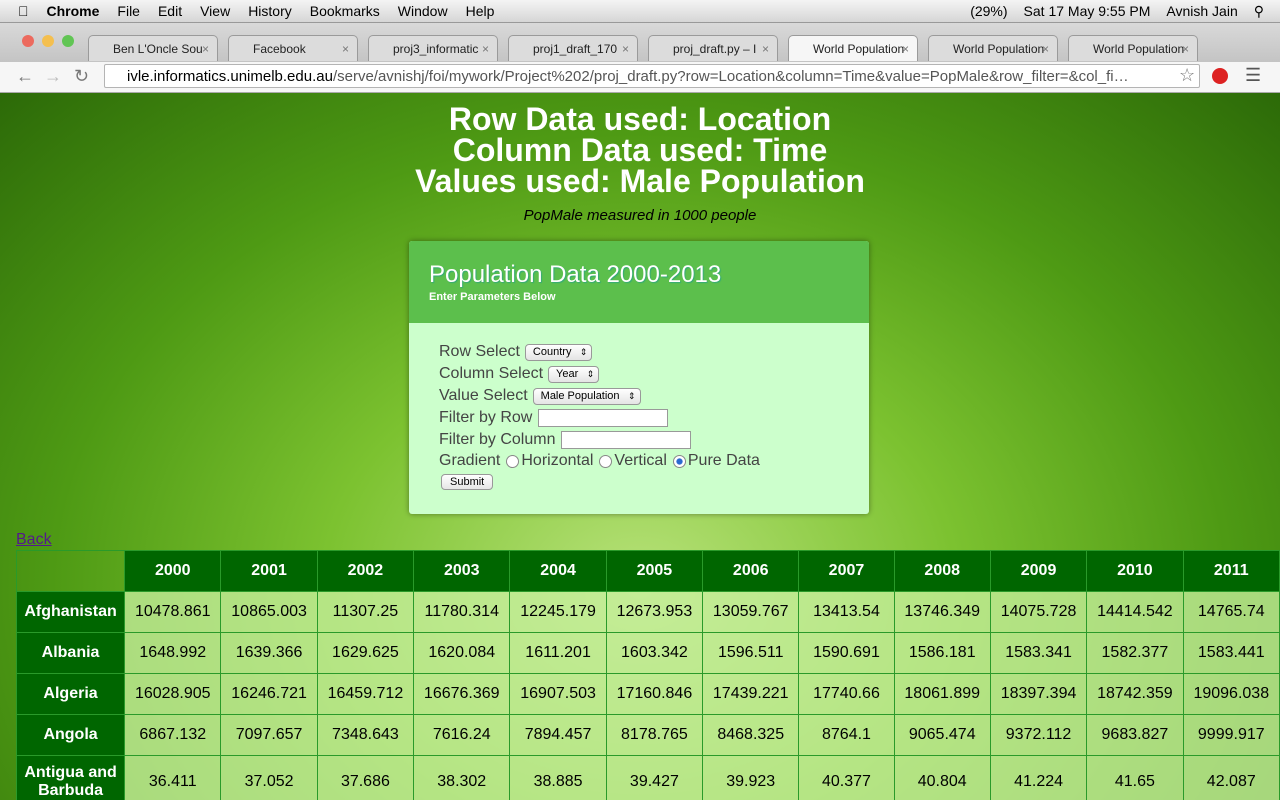 This screenshot has height=800, width=1280. Describe the element at coordinates (1253, 75) in the screenshot. I see `menu-button: ☰` at that location.